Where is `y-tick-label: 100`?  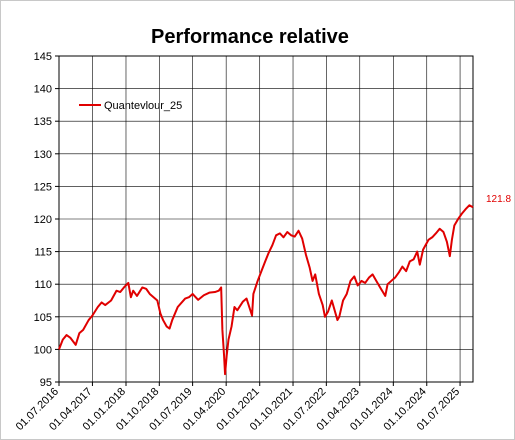 y-tick-label: 100 is located at coordinates (43, 350).